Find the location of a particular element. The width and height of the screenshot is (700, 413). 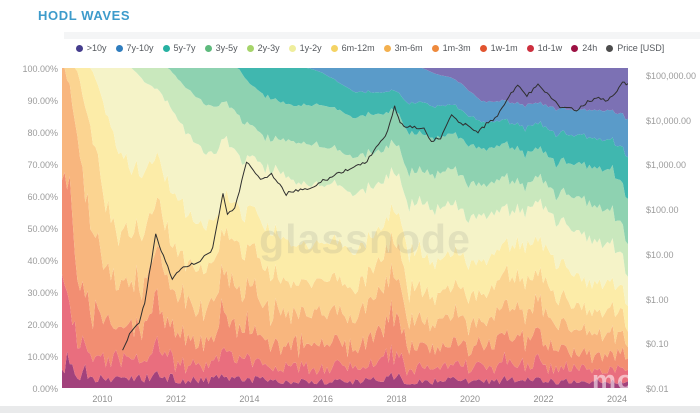

x-tick-label: 2010 is located at coordinates (102, 399).